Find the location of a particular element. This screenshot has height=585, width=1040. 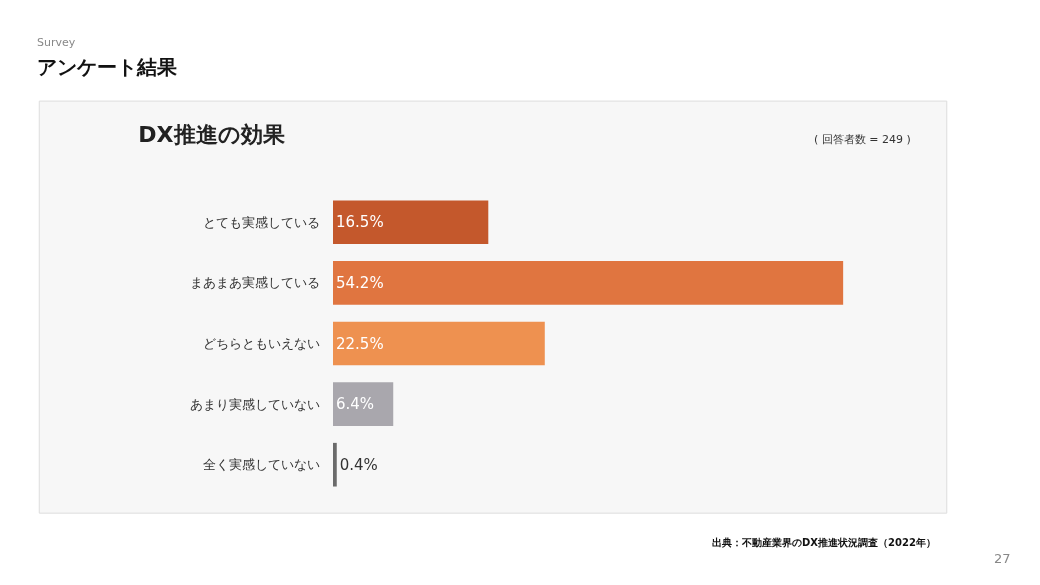

text: アンケート結果 is located at coordinates (107, 67).